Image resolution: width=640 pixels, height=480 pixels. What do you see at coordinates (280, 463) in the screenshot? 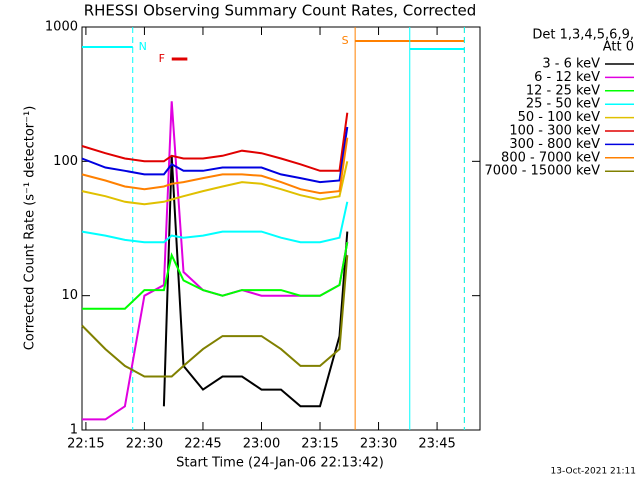
I see `x-axis-title: Start Time (24-Jan-06 22:13:42)` at bounding box center [280, 463].